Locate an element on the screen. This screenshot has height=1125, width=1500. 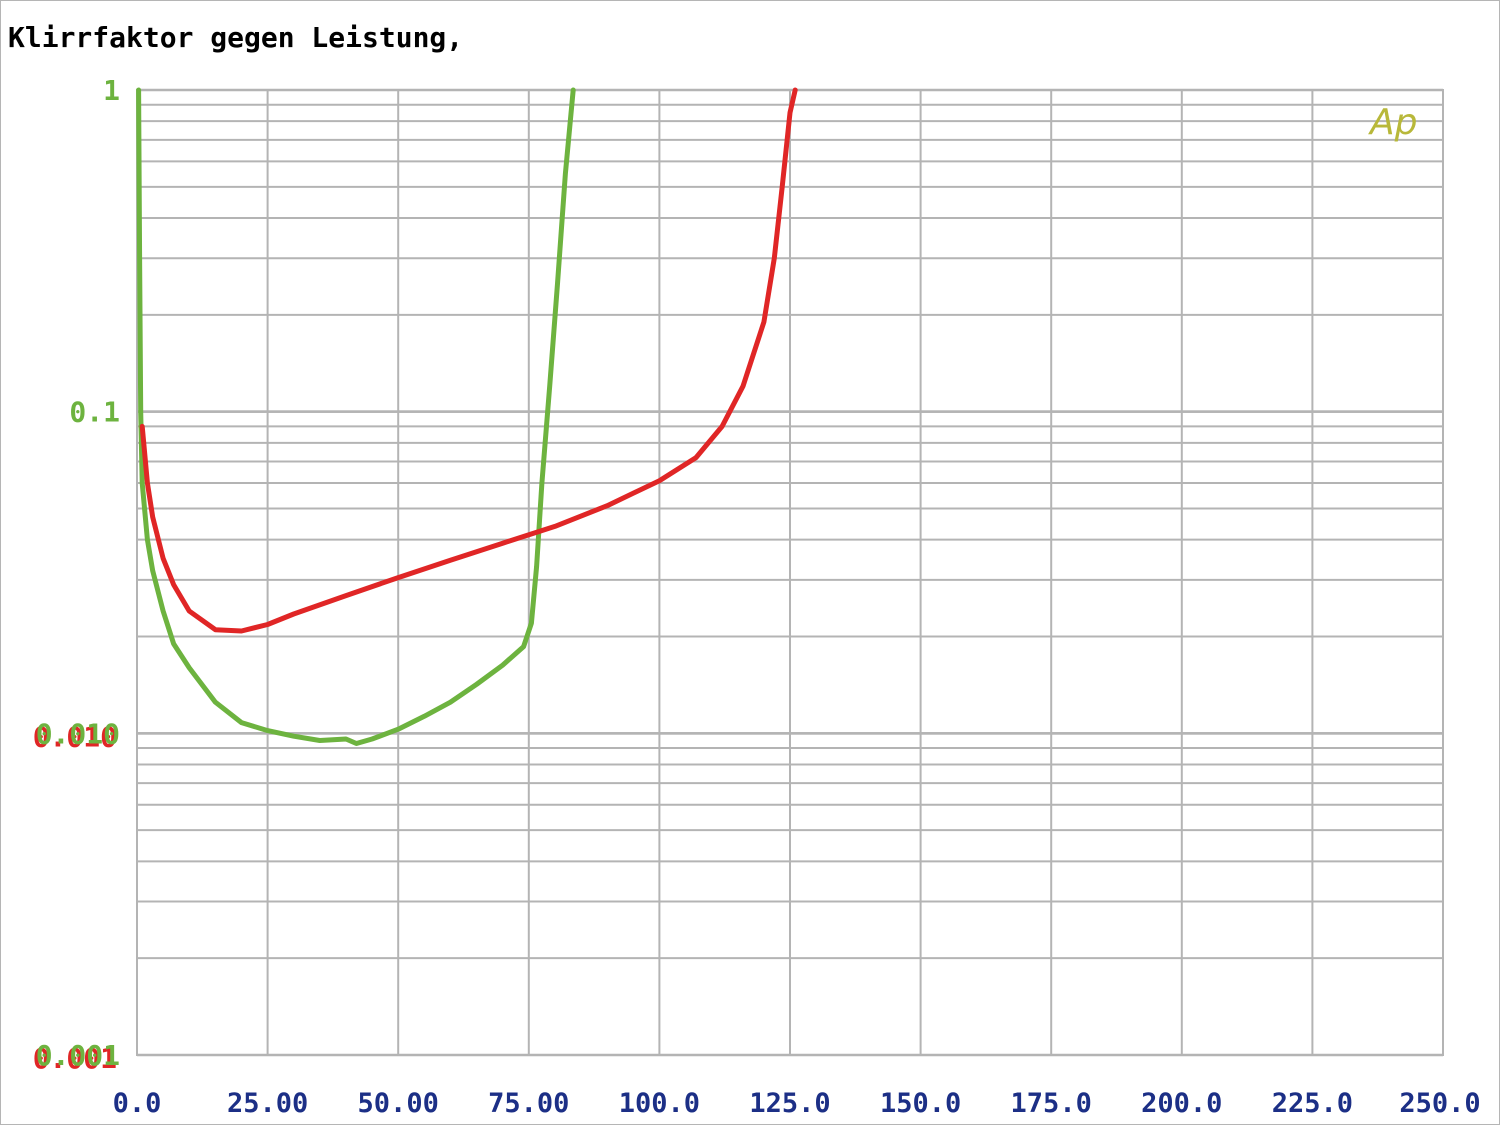
x-tick-label: 0.0 is located at coordinates (137, 1103).